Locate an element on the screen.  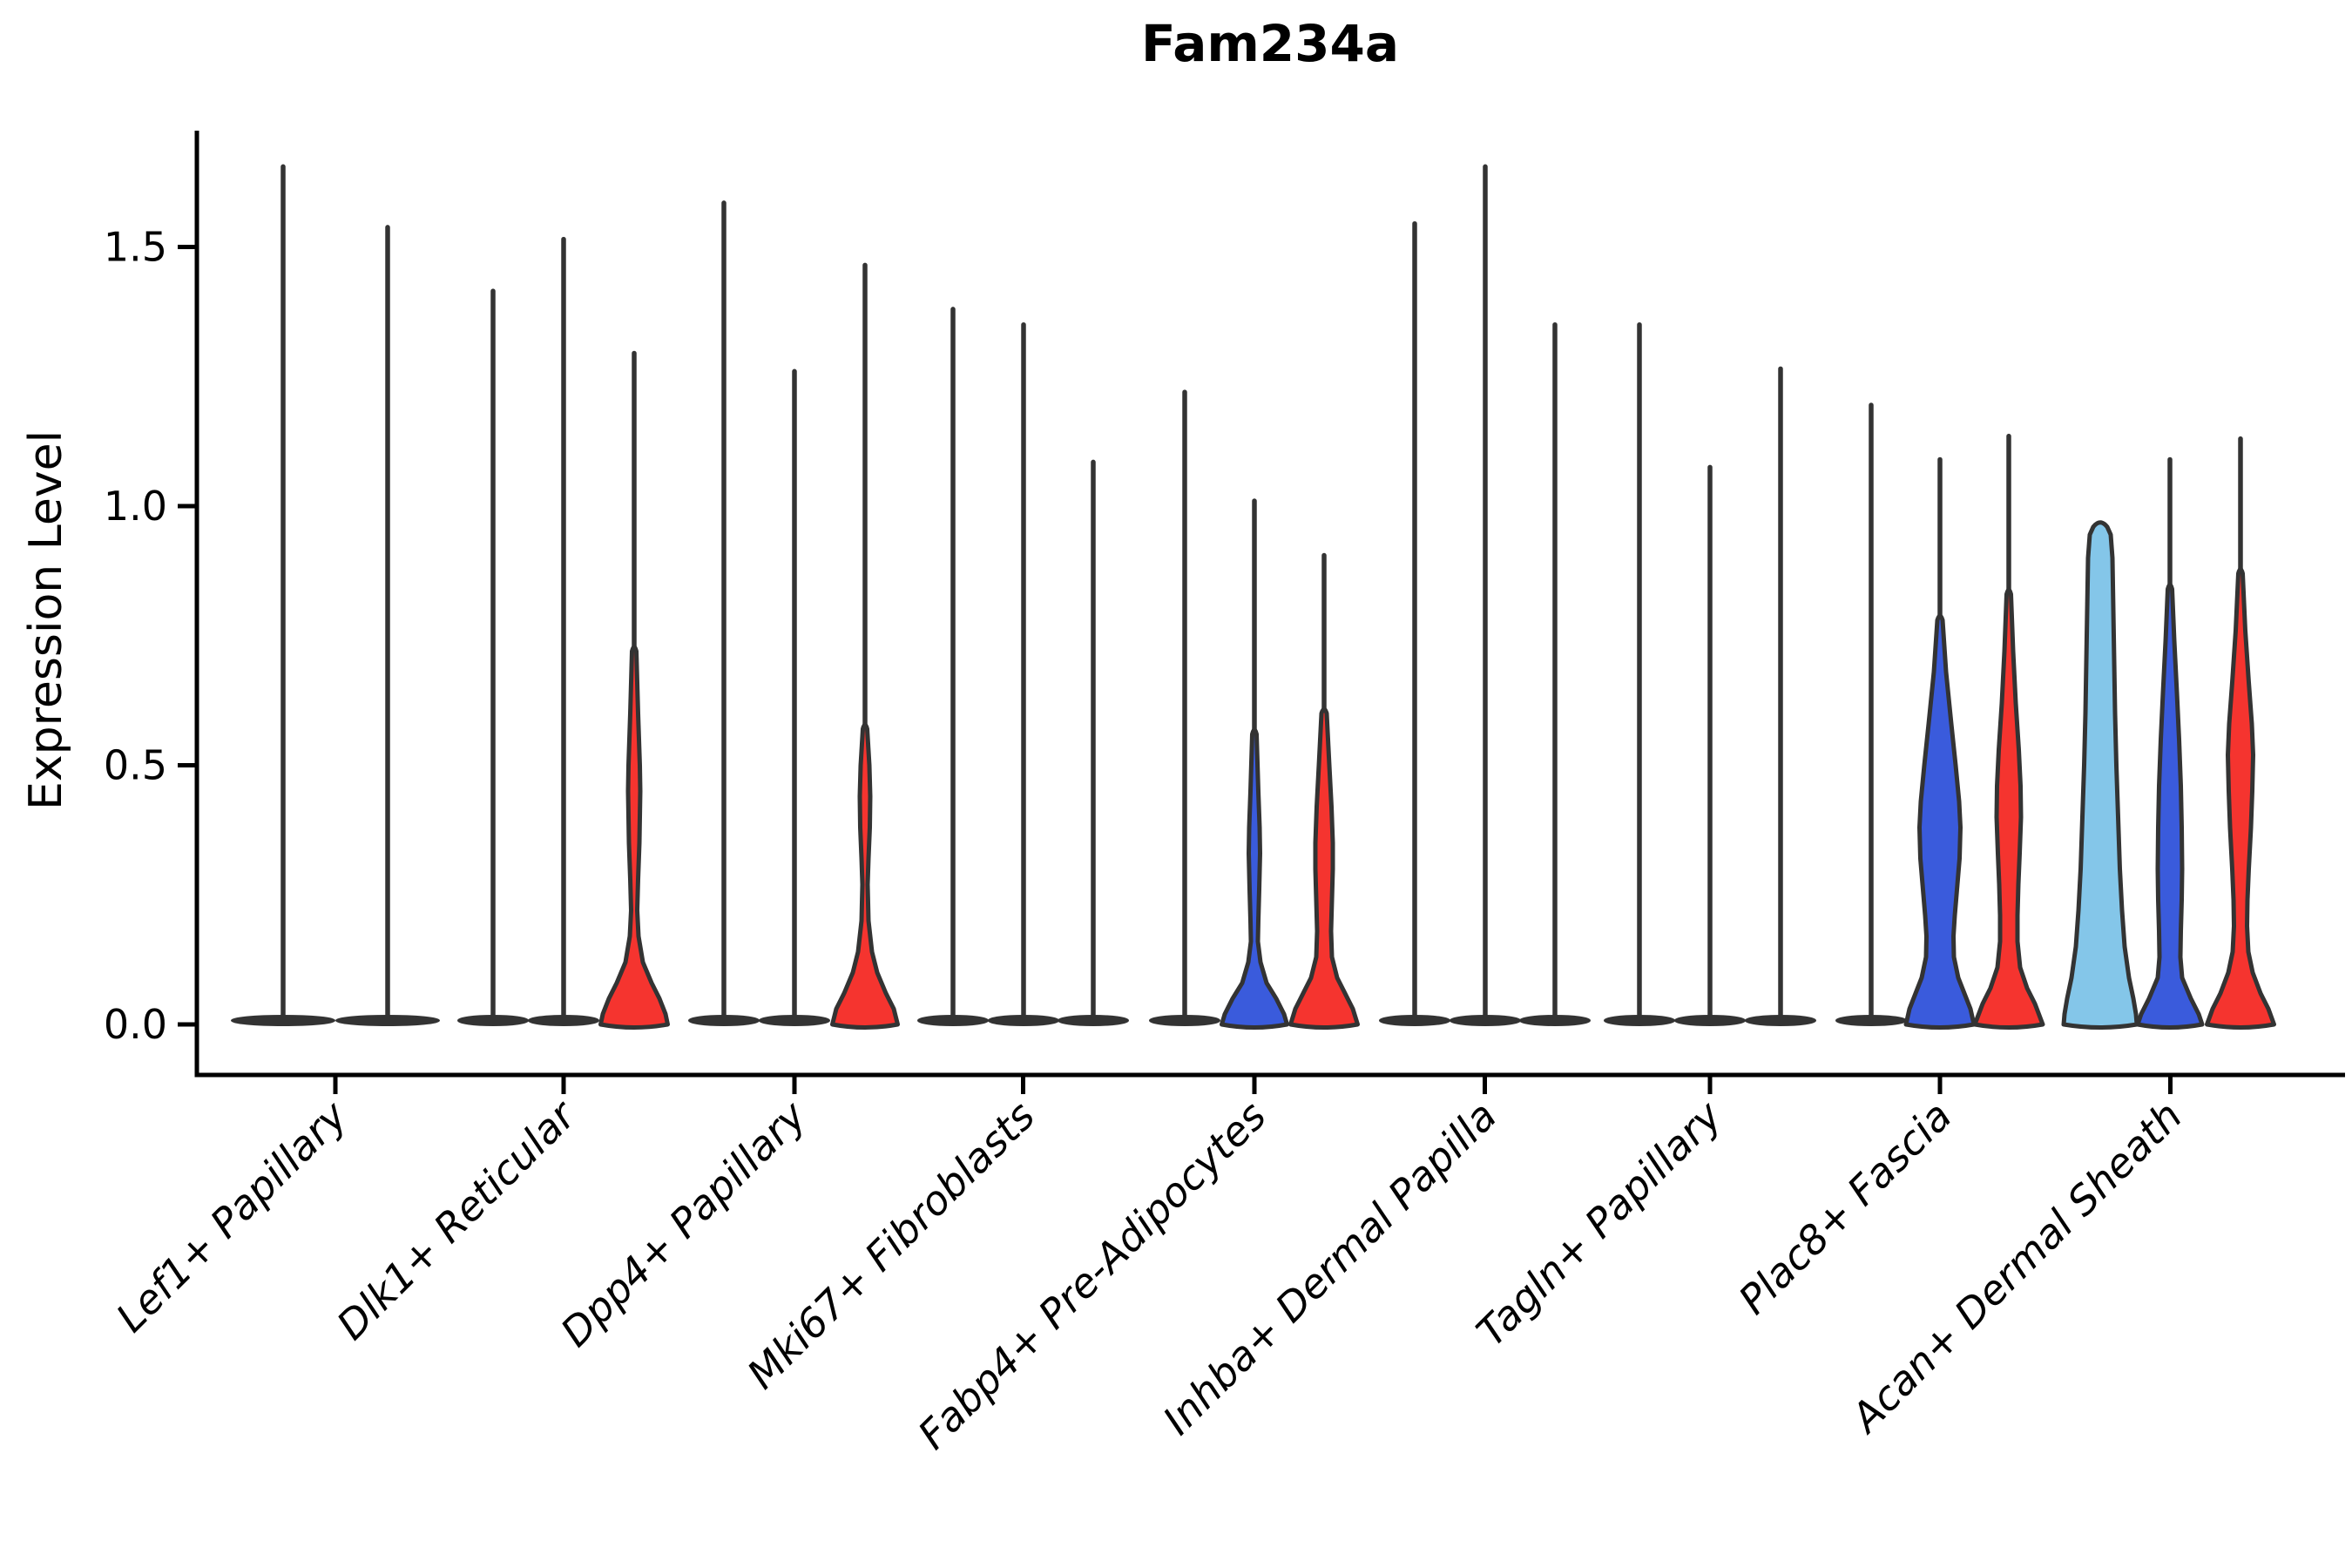
y-tick-label: 1.0 is located at coordinates (135, 506).